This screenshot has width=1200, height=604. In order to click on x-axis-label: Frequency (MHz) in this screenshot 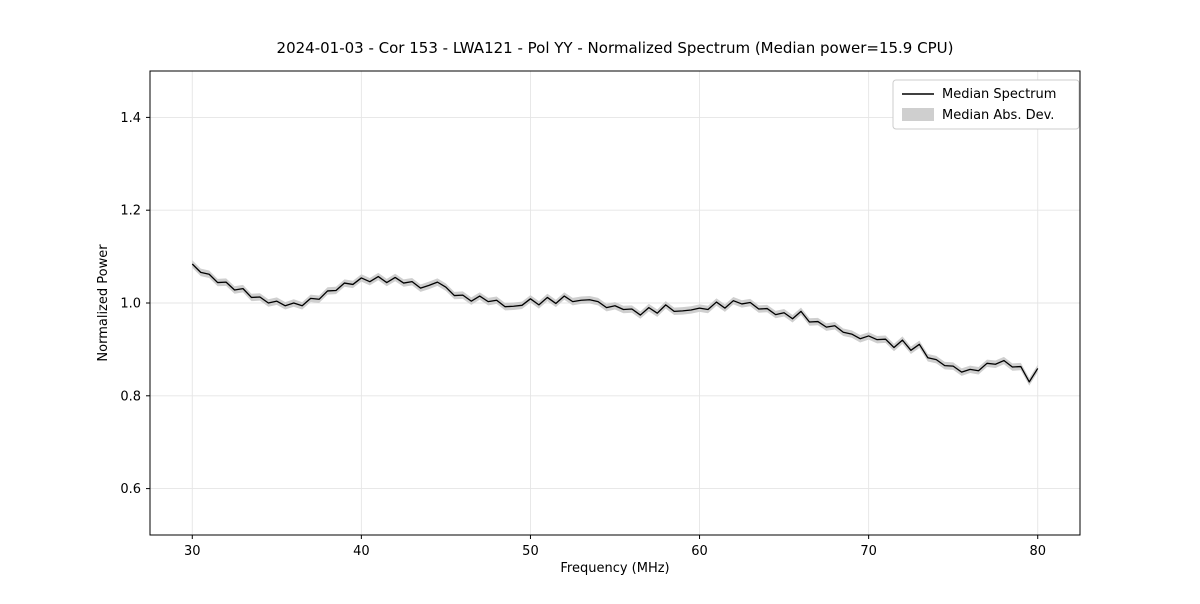, I will do `click(614, 568)`.